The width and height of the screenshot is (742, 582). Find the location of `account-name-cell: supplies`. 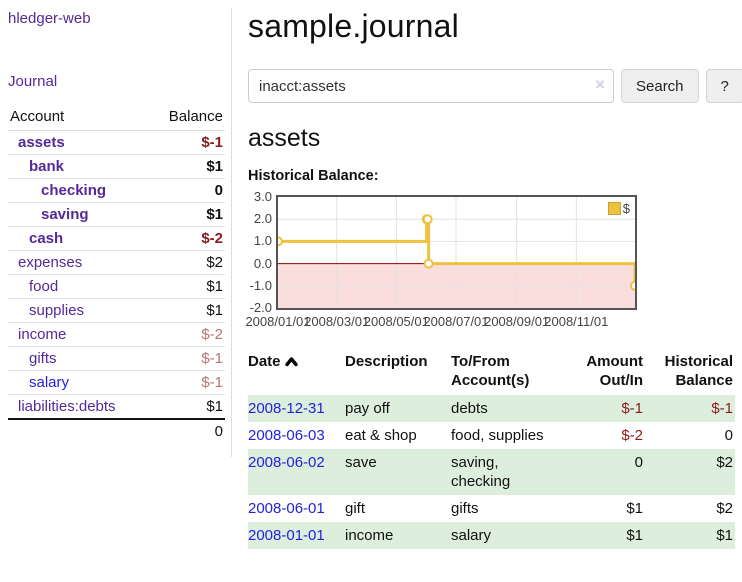

account-name-cell: supplies is located at coordinates (79, 310).